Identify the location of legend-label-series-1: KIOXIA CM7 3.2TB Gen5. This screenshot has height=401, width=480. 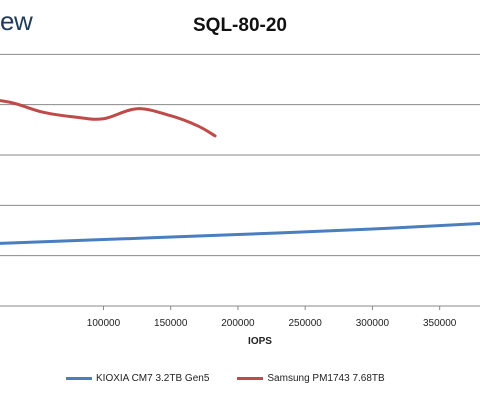
(153, 378).